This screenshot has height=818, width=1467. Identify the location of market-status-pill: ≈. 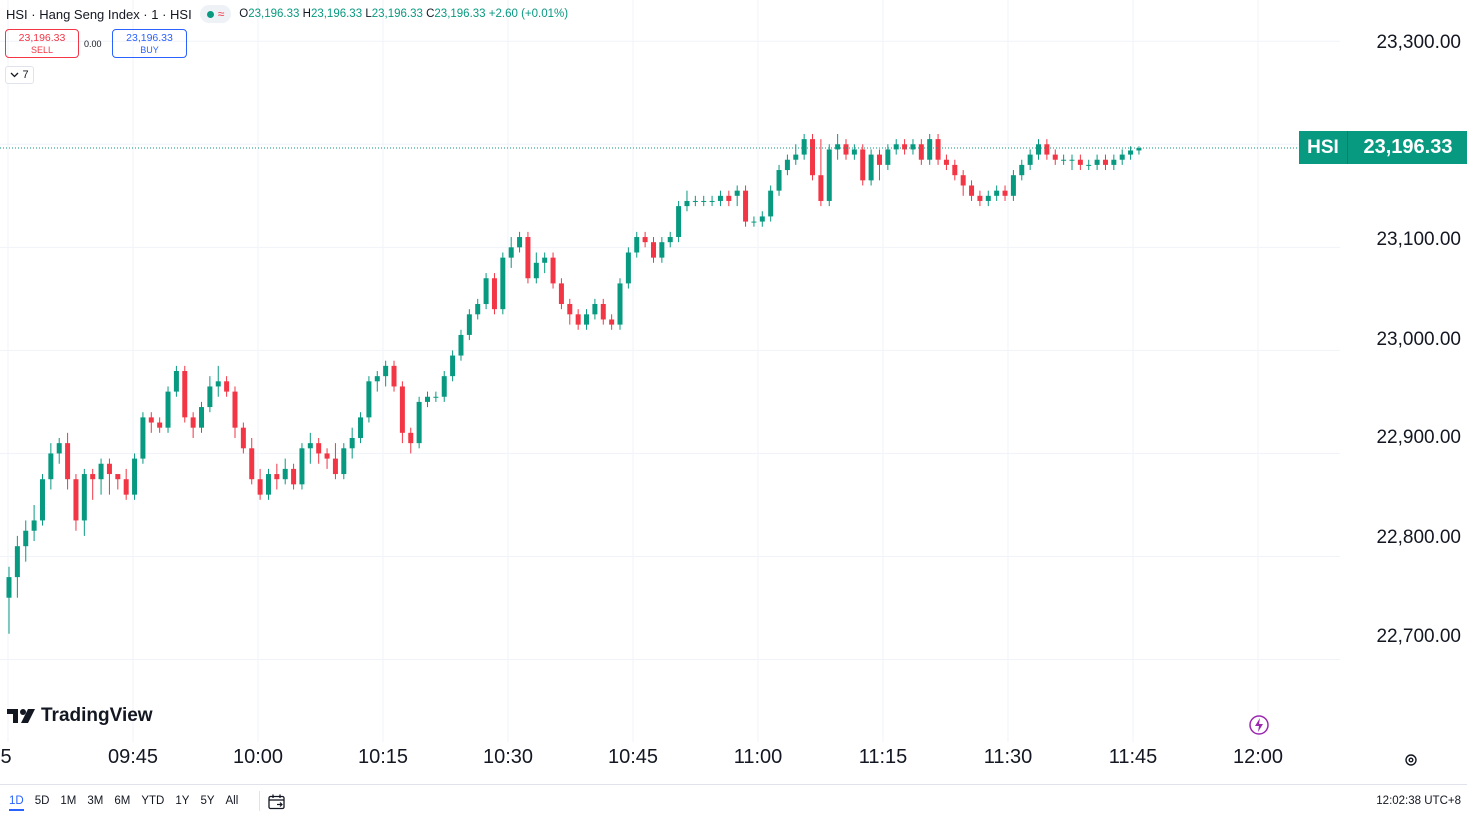
(215, 14).